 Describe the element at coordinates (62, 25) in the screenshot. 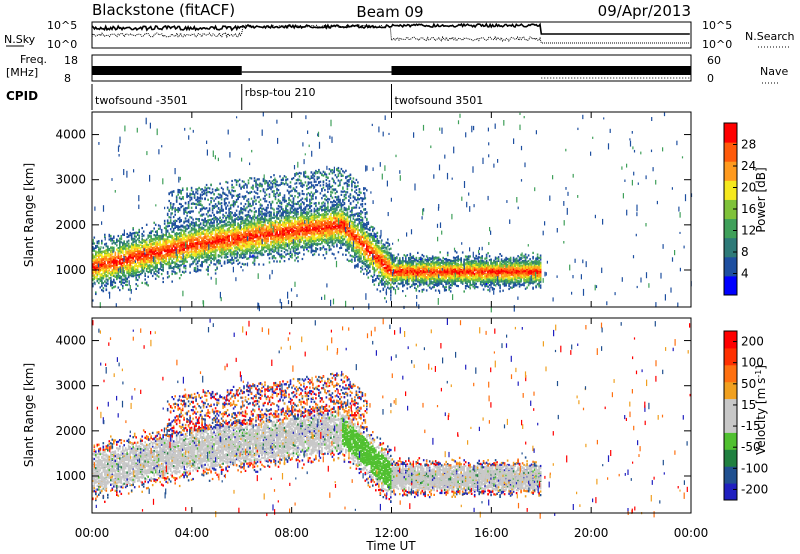

I see `nsky-tick-top: 10^5` at that location.